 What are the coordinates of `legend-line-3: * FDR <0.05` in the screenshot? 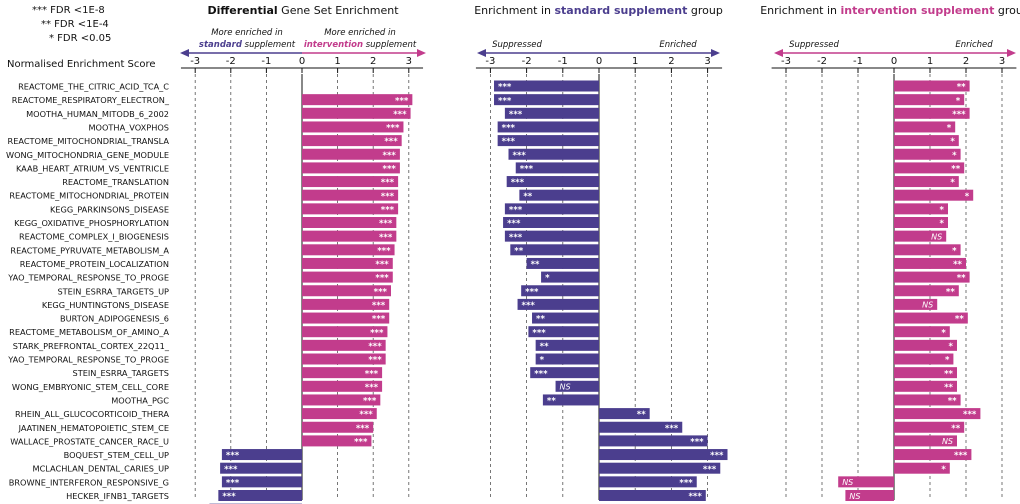 It's located at (80, 38).